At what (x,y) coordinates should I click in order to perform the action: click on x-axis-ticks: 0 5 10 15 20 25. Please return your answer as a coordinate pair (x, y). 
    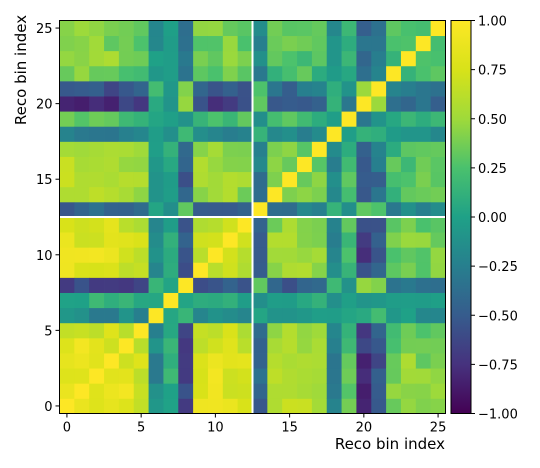
    Looking at the image, I should click on (254, 424).